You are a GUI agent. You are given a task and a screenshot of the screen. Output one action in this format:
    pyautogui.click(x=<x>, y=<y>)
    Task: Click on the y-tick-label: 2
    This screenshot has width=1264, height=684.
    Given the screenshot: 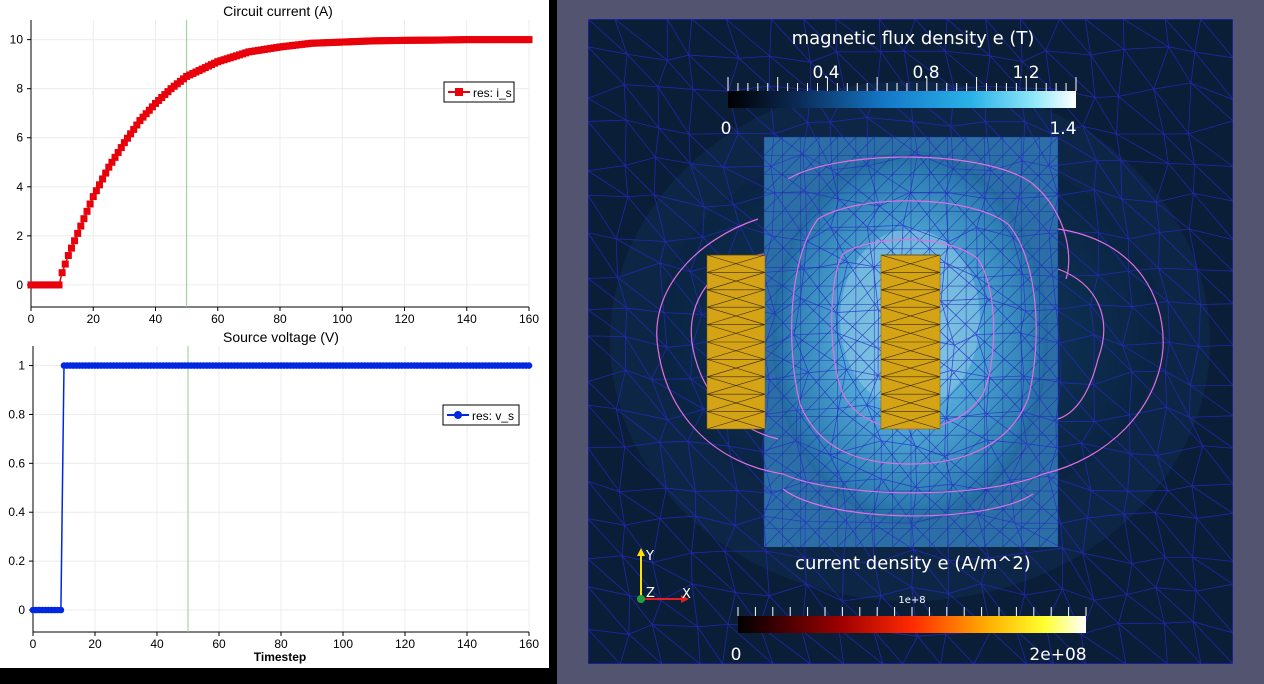 What is the action you would take?
    pyautogui.click(x=19, y=236)
    